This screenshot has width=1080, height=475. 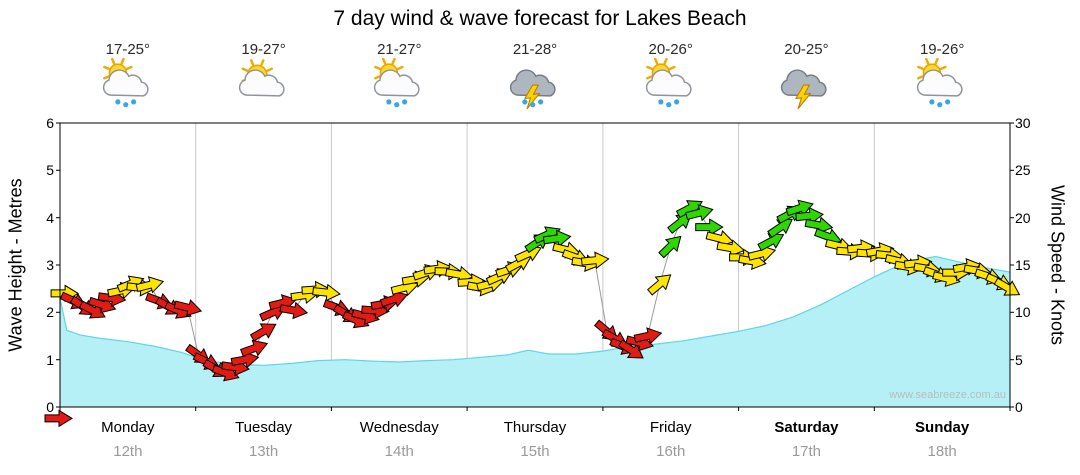 What do you see at coordinates (1023, 312) in the screenshot?
I see `wind-axis-tick-label: 10` at bounding box center [1023, 312].